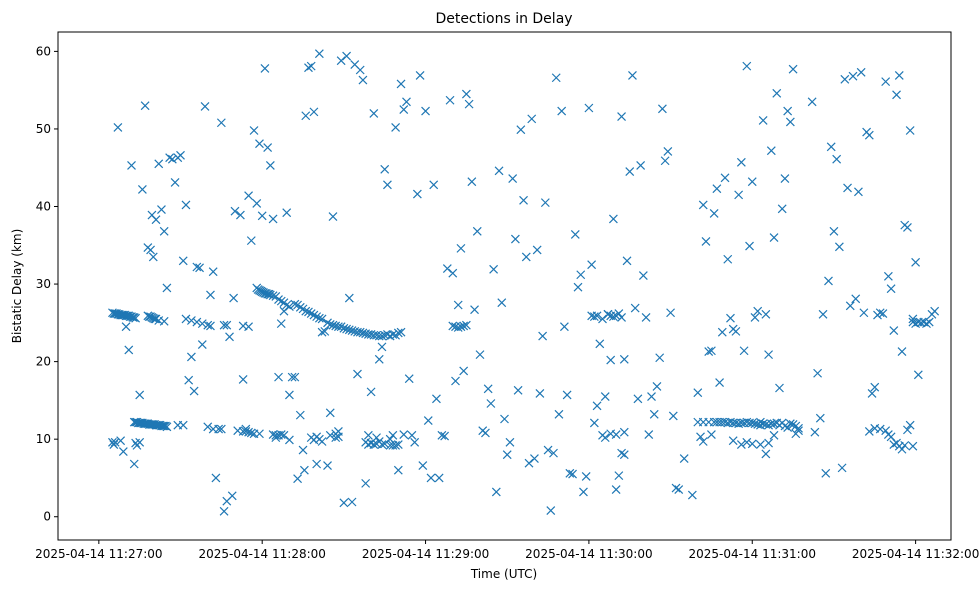 This screenshot has width=980, height=590. What do you see at coordinates (98, 554) in the screenshot?
I see `x-tick-label: 2025-04-14 11:27:00` at bounding box center [98, 554].